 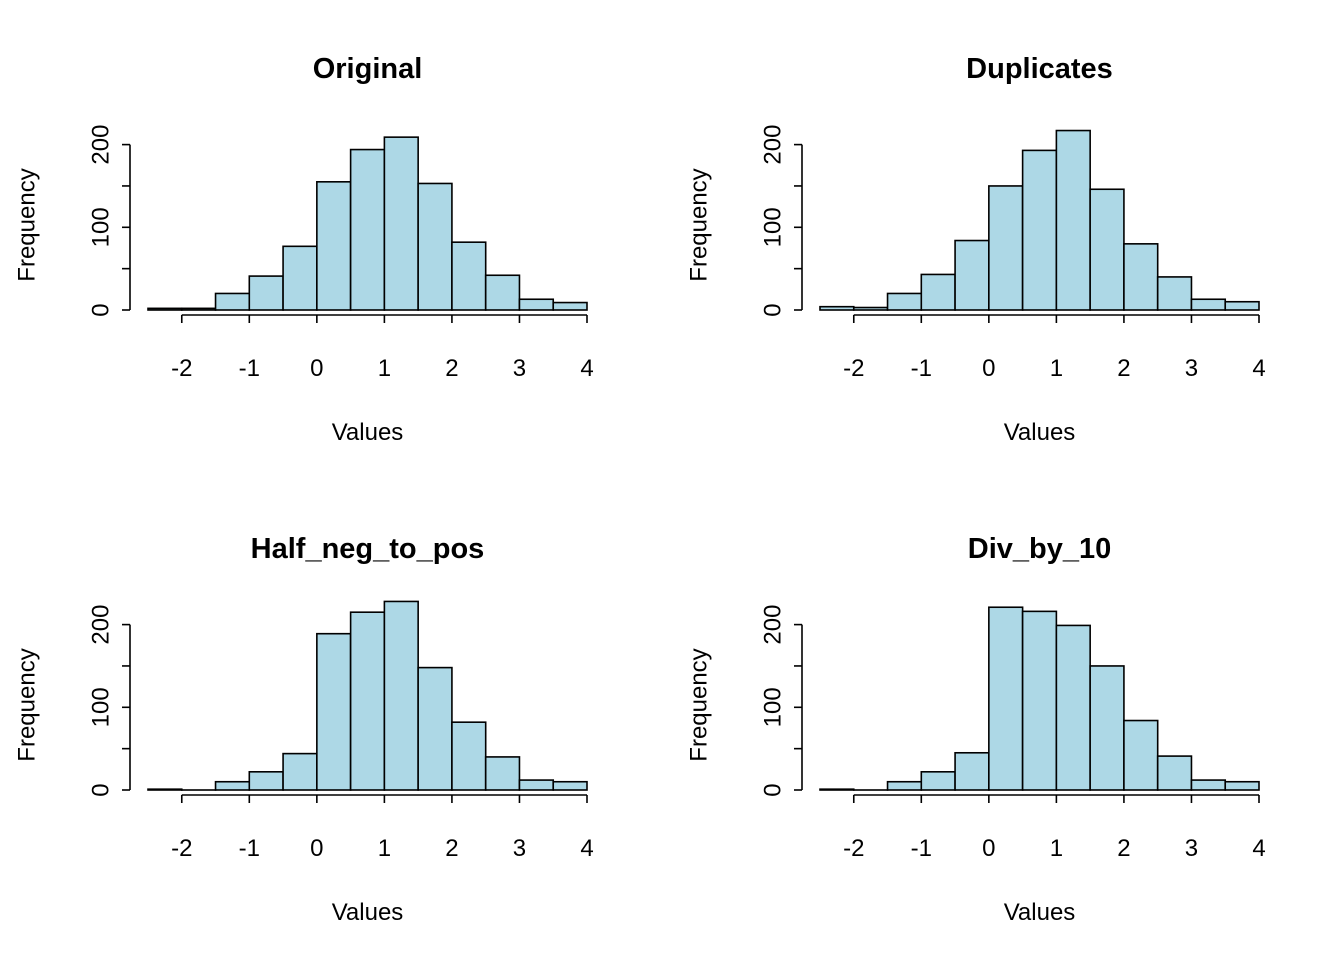 What do you see at coordinates (368, 549) in the screenshot?
I see `panel-title: Half_neg_to_pos` at bounding box center [368, 549].